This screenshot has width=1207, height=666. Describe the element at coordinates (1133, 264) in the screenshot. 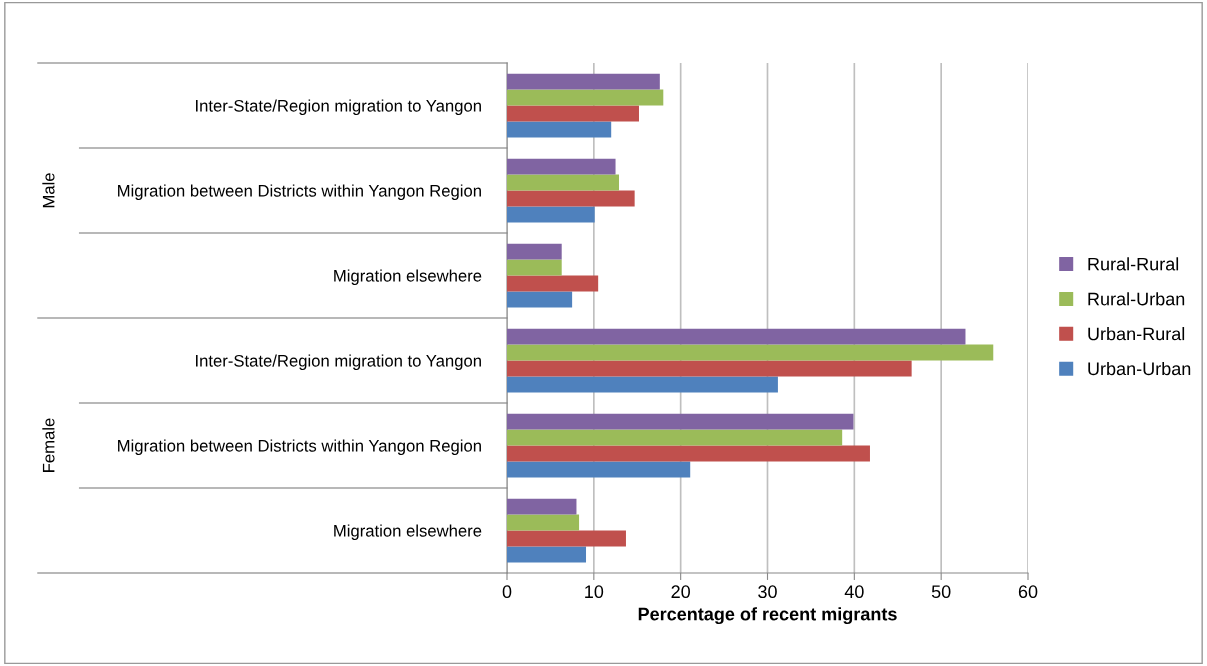

I see `legend-label: Rural-Rural` at that location.